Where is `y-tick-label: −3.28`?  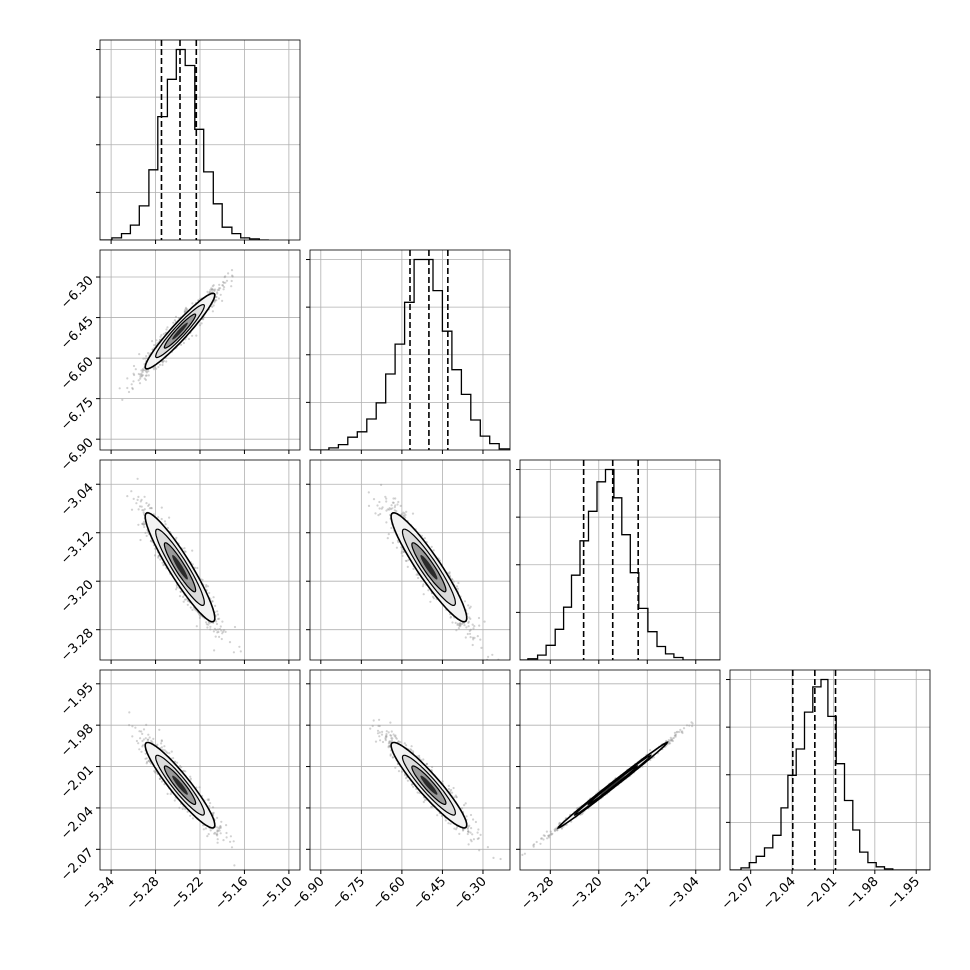 y-tick-label: −3.28 is located at coordinates (77, 645).